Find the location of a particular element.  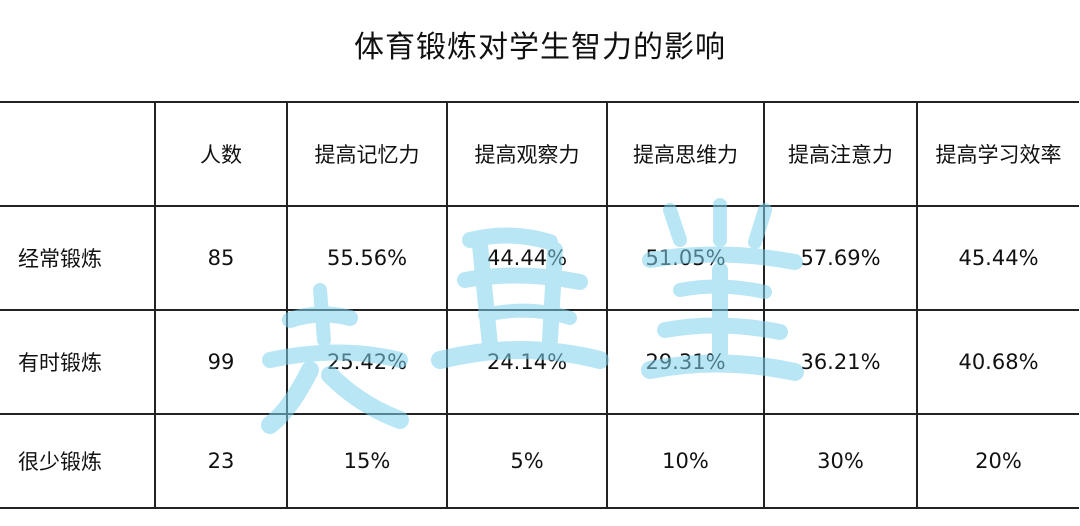

count-cell: 23 is located at coordinates (221, 461).